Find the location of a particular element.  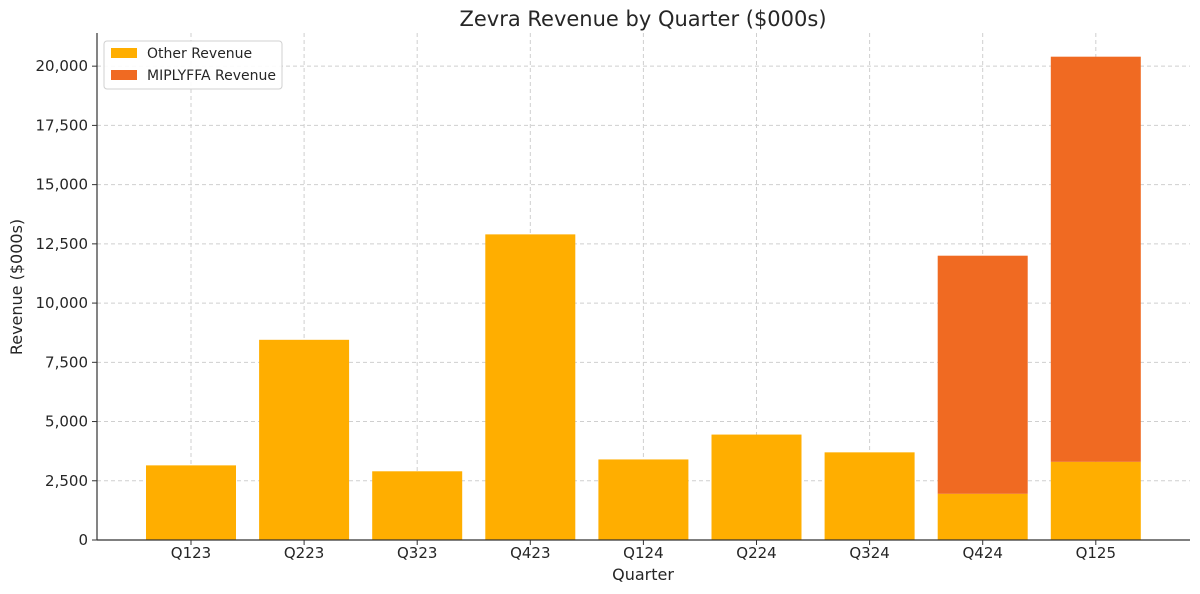

x-tick-label-q124: Q124 is located at coordinates (643, 553).